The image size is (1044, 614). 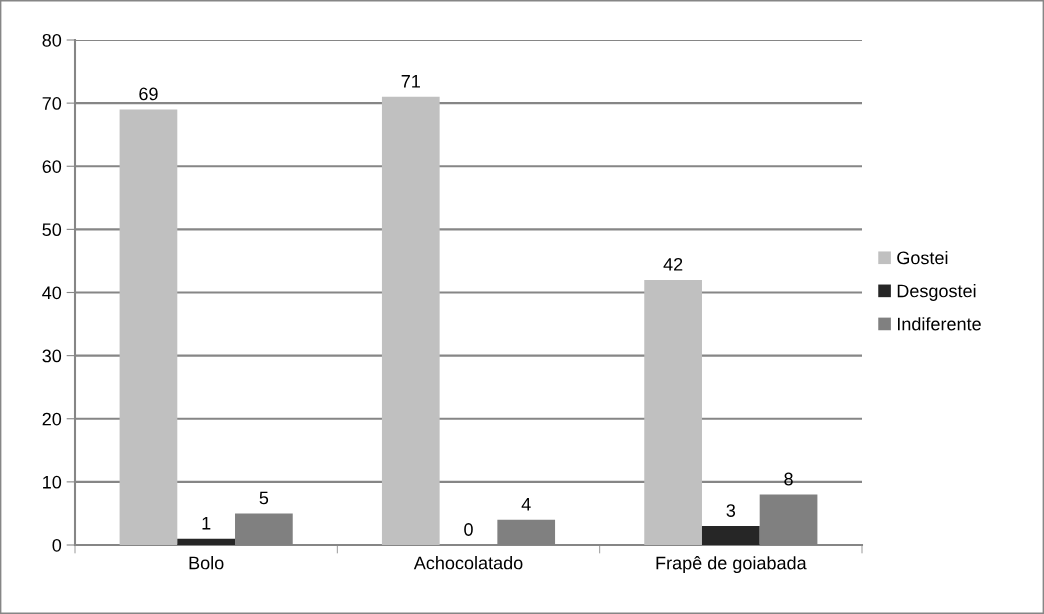 What do you see at coordinates (468, 529) in the screenshot?
I see `data-label: 0` at bounding box center [468, 529].